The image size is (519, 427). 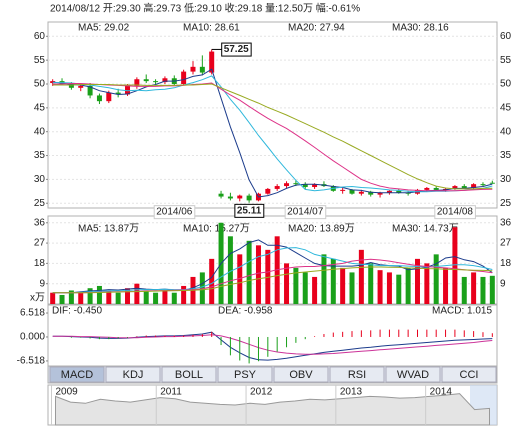 What do you see at coordinates (249, 210) in the screenshot?
I see `low-annotation: 25.11` at bounding box center [249, 210].